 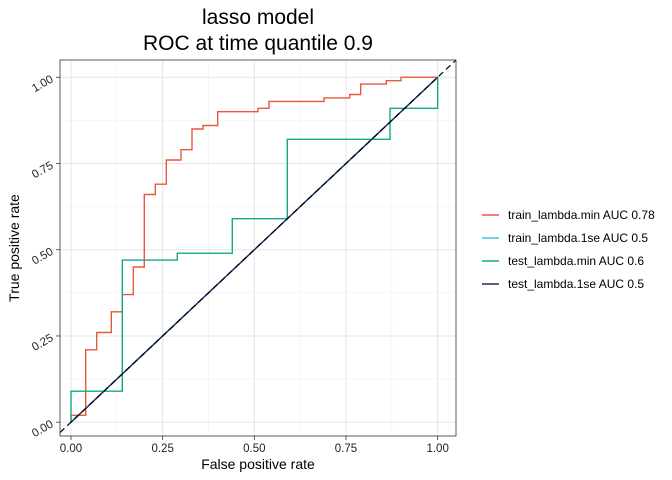 I want to click on y-axis-label: True positive rate, so click(x=14, y=248).